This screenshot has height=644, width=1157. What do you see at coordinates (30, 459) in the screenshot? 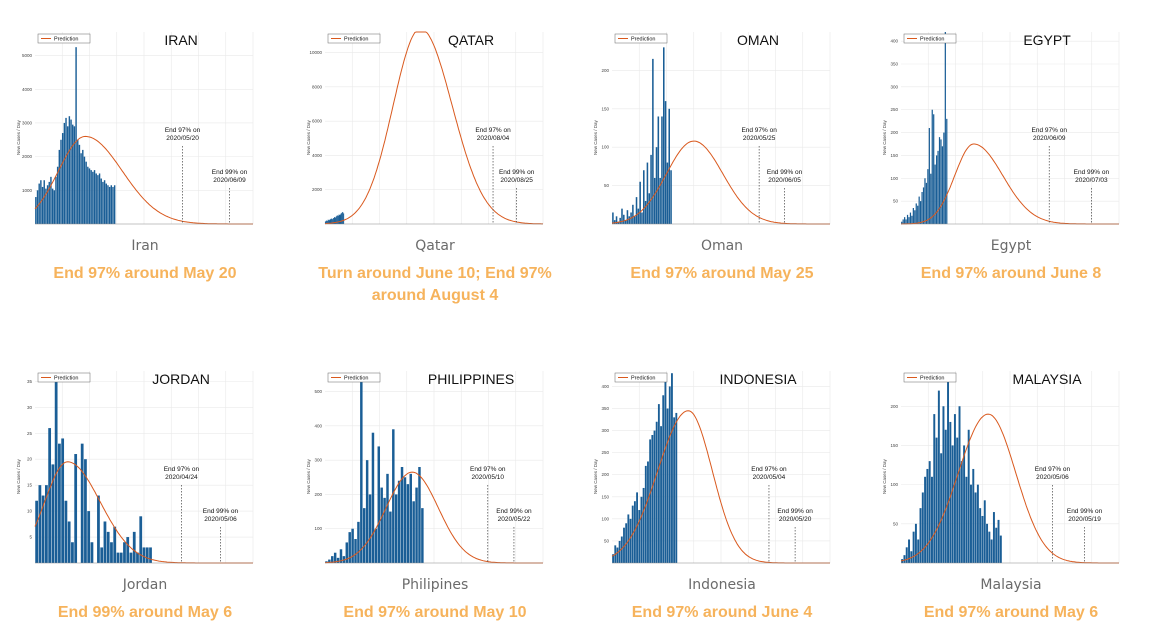
I see `y-tick-label: 20` at bounding box center [30, 459].